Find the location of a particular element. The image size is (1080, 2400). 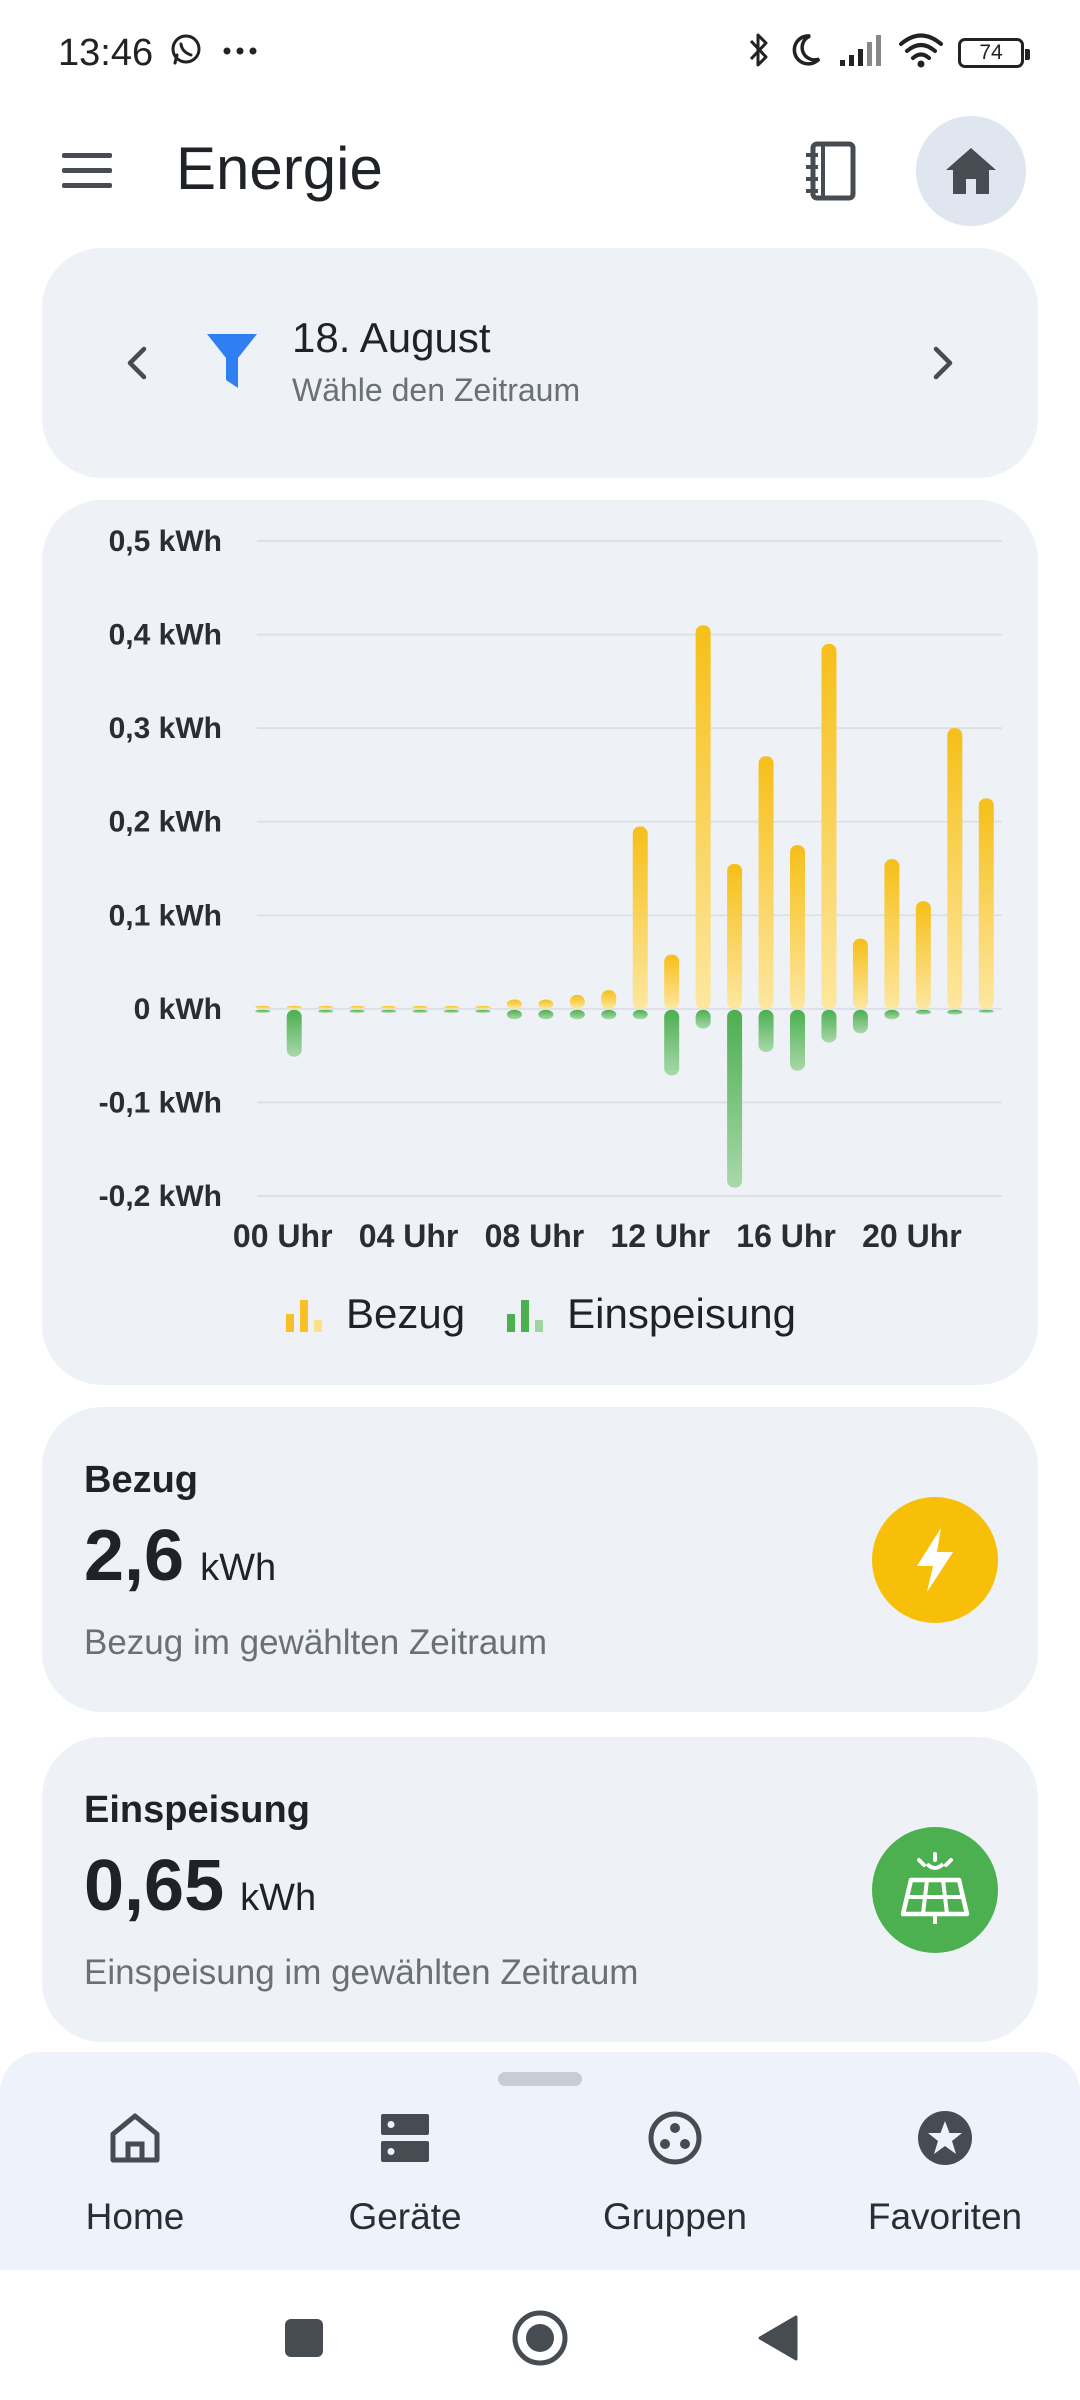

nav-label-home: Home is located at coordinates (135, 2216).